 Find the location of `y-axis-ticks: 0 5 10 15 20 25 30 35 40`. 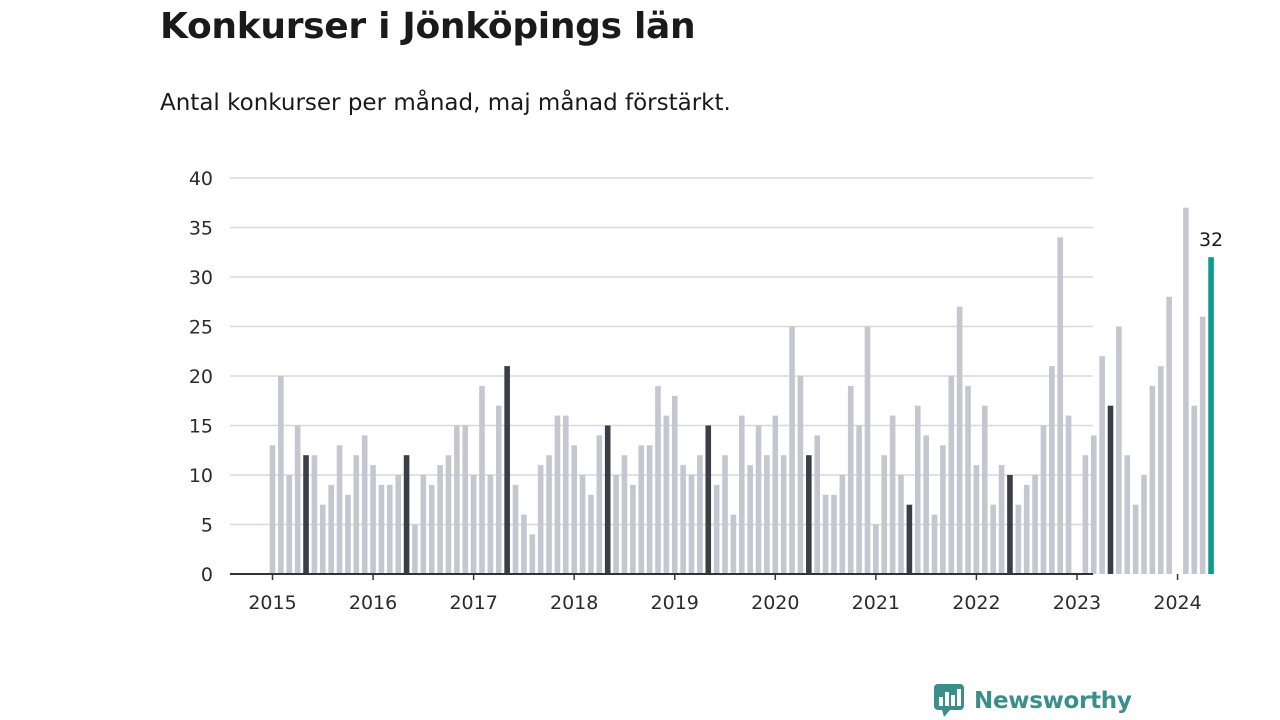

y-axis-ticks: 0 5 10 15 20 25 30 35 40 is located at coordinates (201, 377).